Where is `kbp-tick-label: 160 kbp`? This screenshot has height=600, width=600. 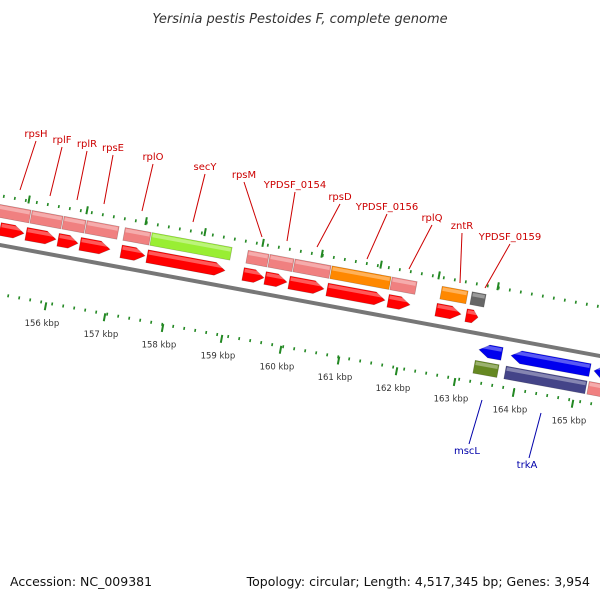
kbp-tick-label: 160 kbp is located at coordinates (277, 367).